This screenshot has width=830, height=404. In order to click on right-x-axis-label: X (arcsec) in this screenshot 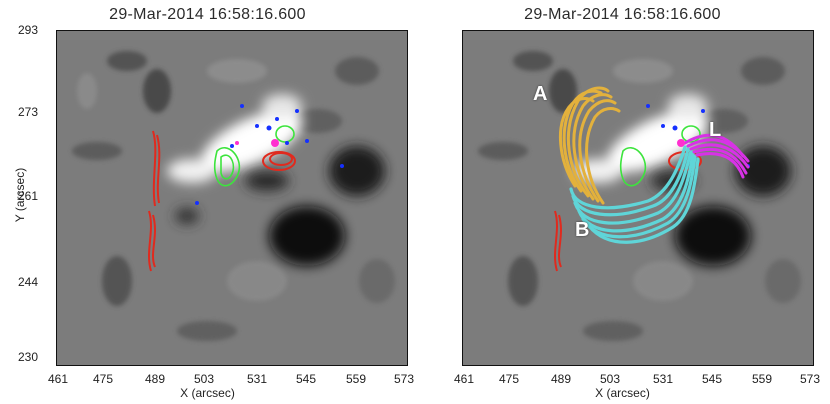, I will do `click(622, 393)`.